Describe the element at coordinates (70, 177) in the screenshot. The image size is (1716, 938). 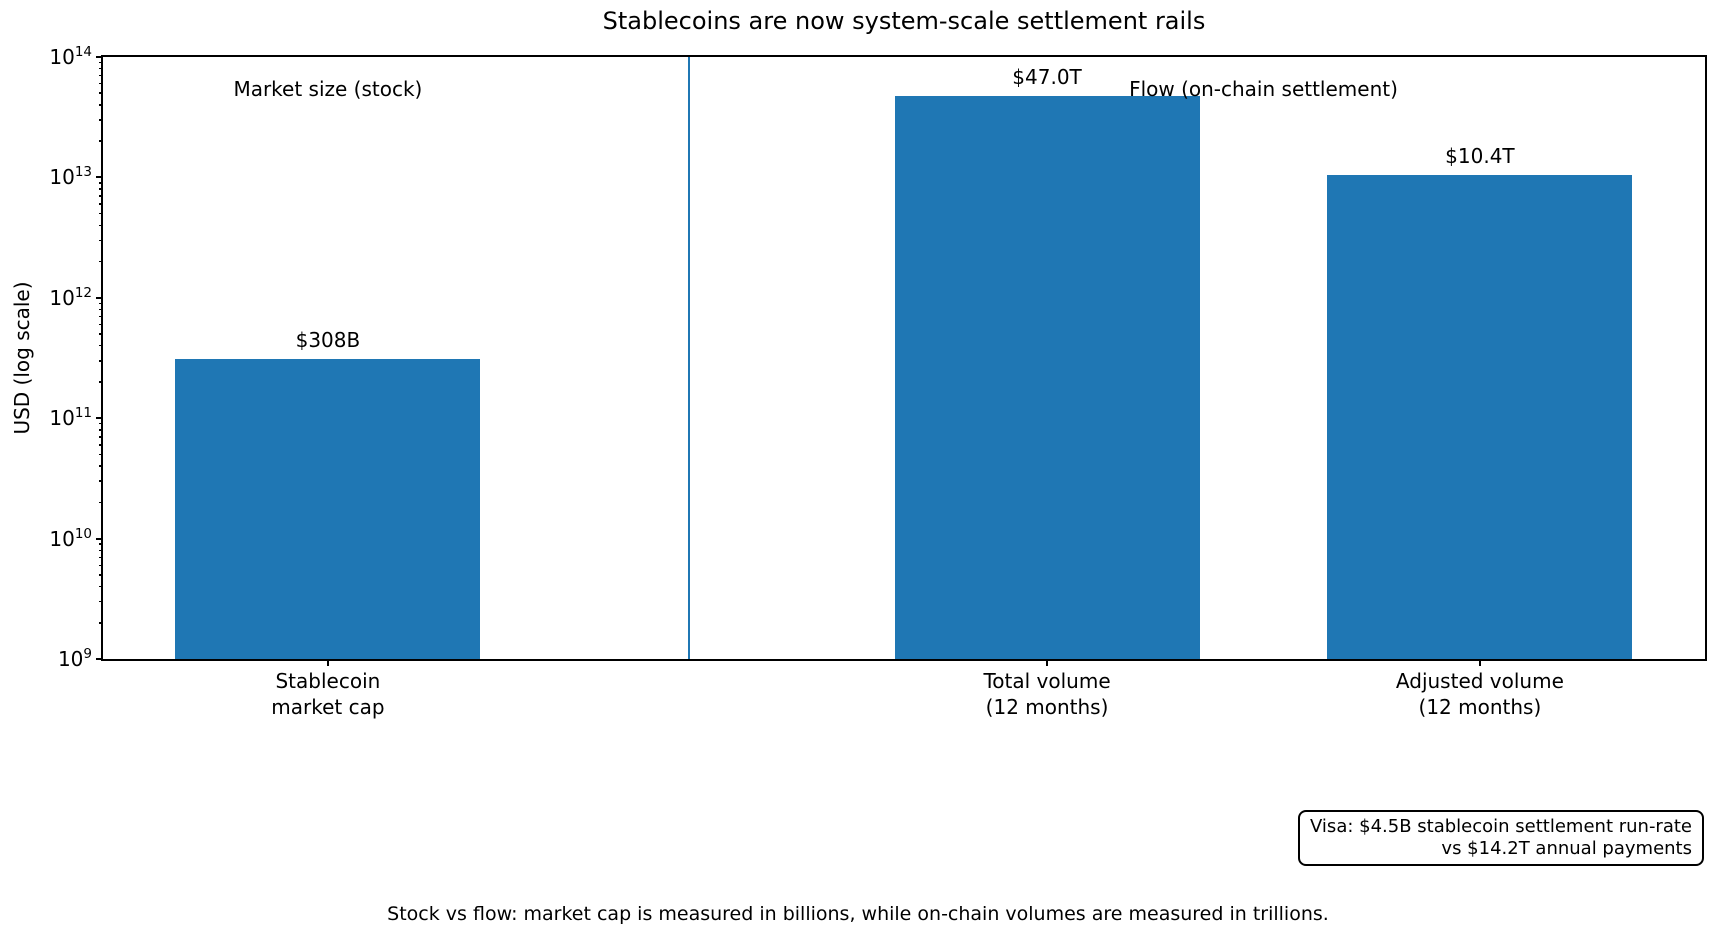
I see `y-tick-label-10e13: 1013` at that location.